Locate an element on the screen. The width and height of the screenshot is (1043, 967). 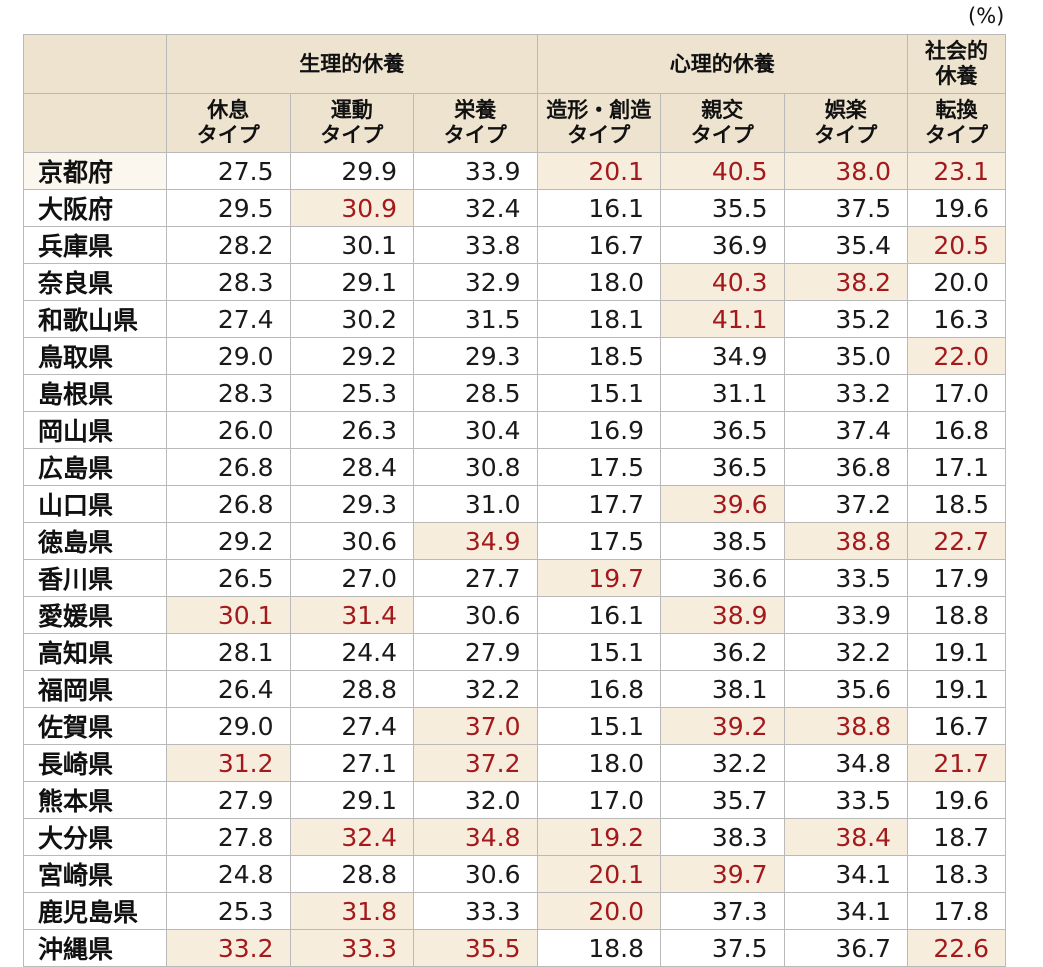
value-cell: 32.2 is located at coordinates (845, 652).